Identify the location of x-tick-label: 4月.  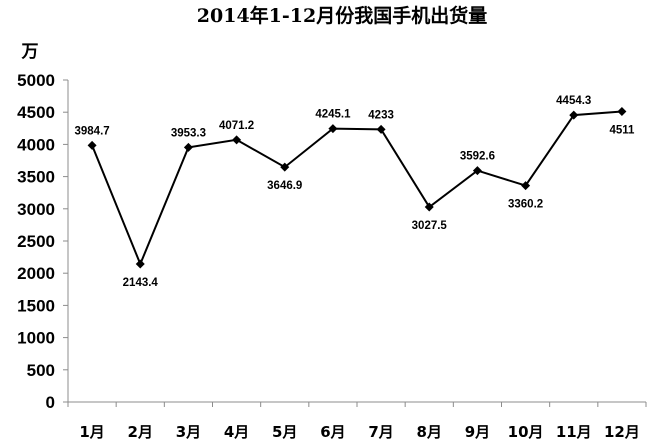
(236, 432).